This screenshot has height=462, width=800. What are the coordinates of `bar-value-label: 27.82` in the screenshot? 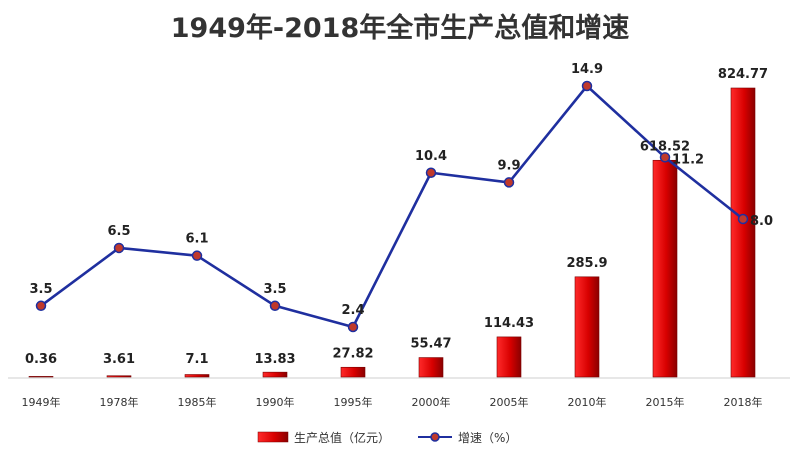 It's located at (352, 353).